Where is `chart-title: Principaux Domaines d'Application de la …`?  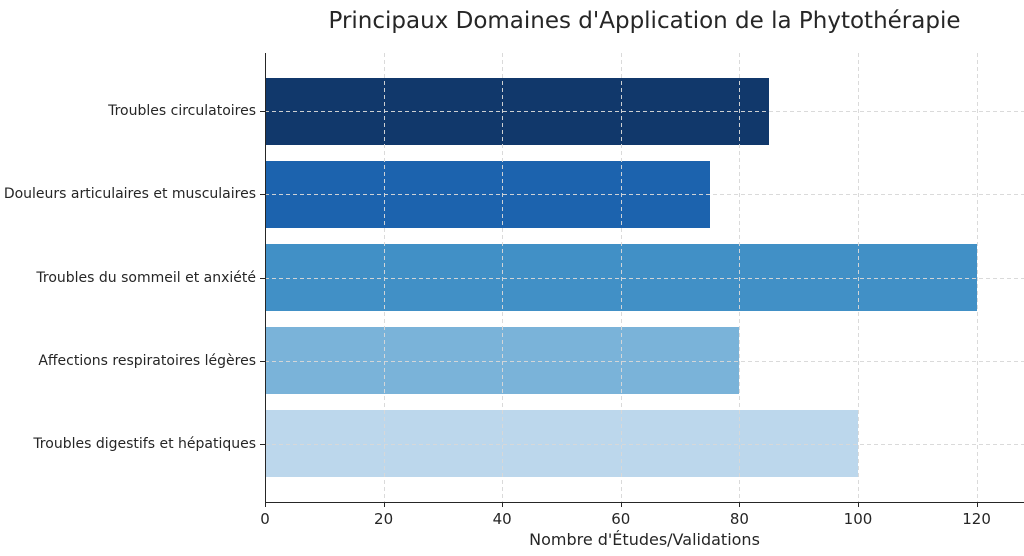 chart-title: Principaux Domaines d'Application de la … is located at coordinates (644, 21).